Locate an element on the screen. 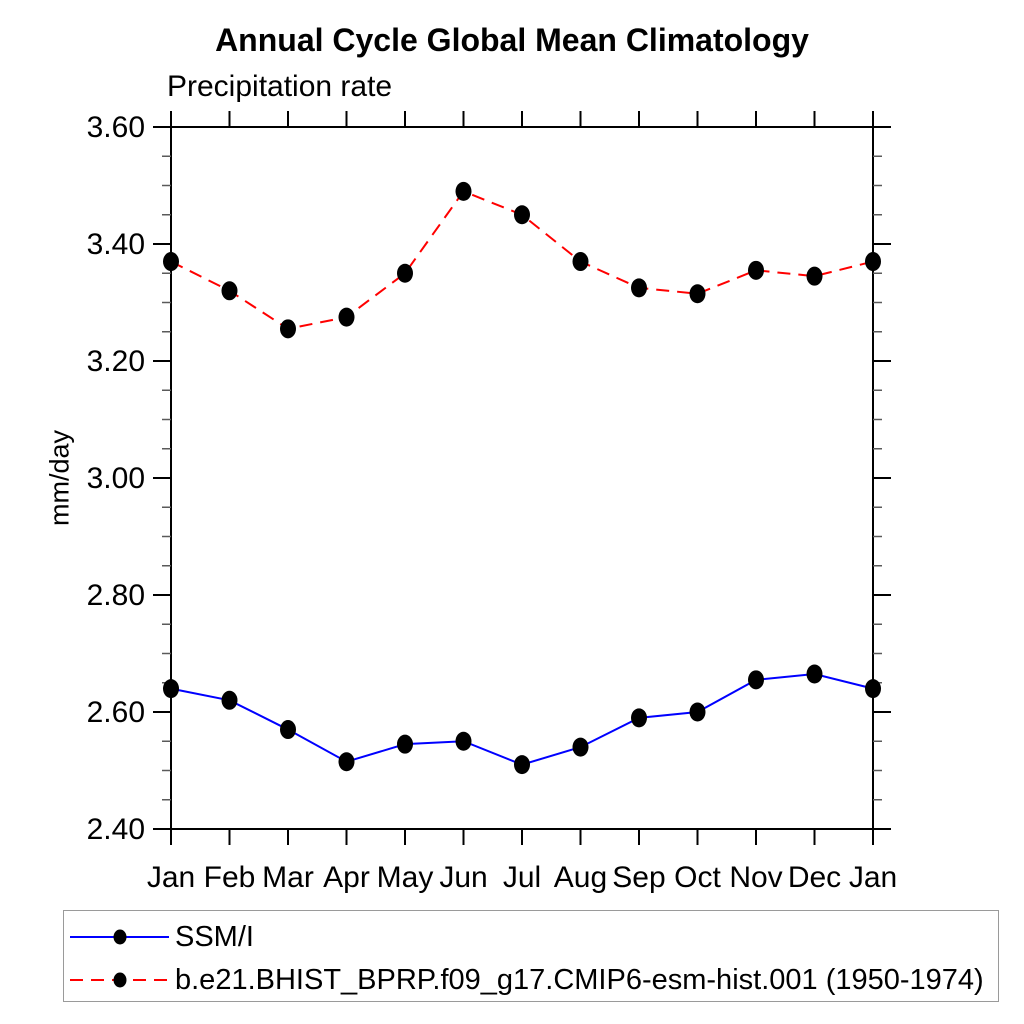  x-tick-label: Aug is located at coordinates (580, 877).